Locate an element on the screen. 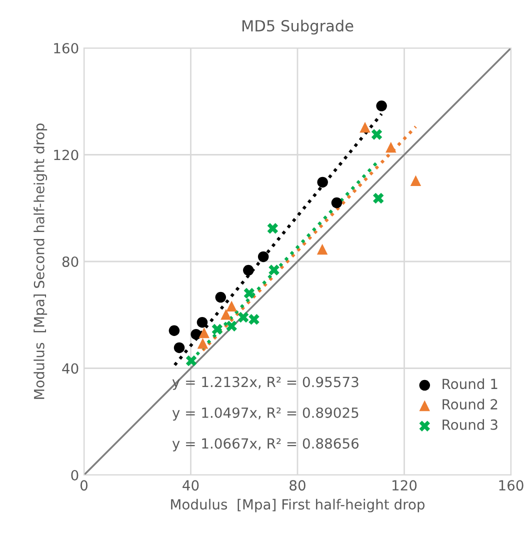  y-tick-label: 120 is located at coordinates (66, 155).